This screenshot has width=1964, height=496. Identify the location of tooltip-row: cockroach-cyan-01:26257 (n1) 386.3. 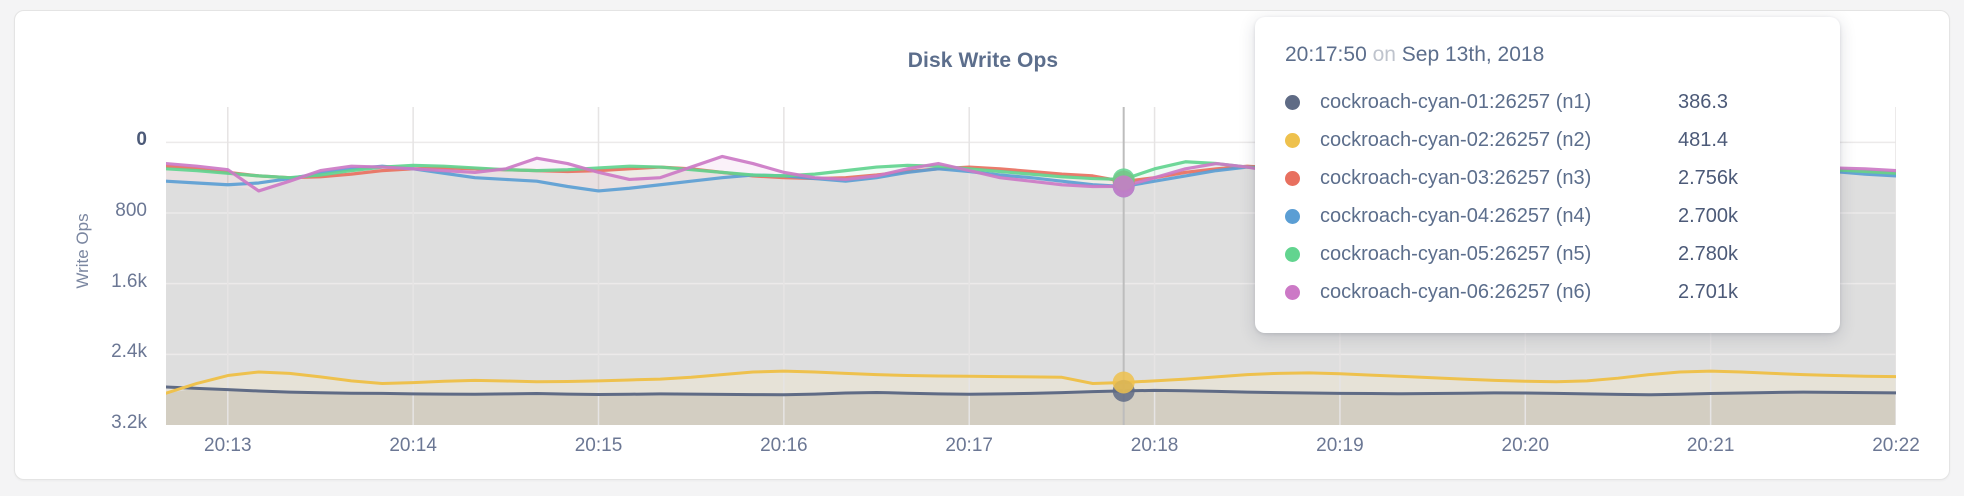
(1547, 102).